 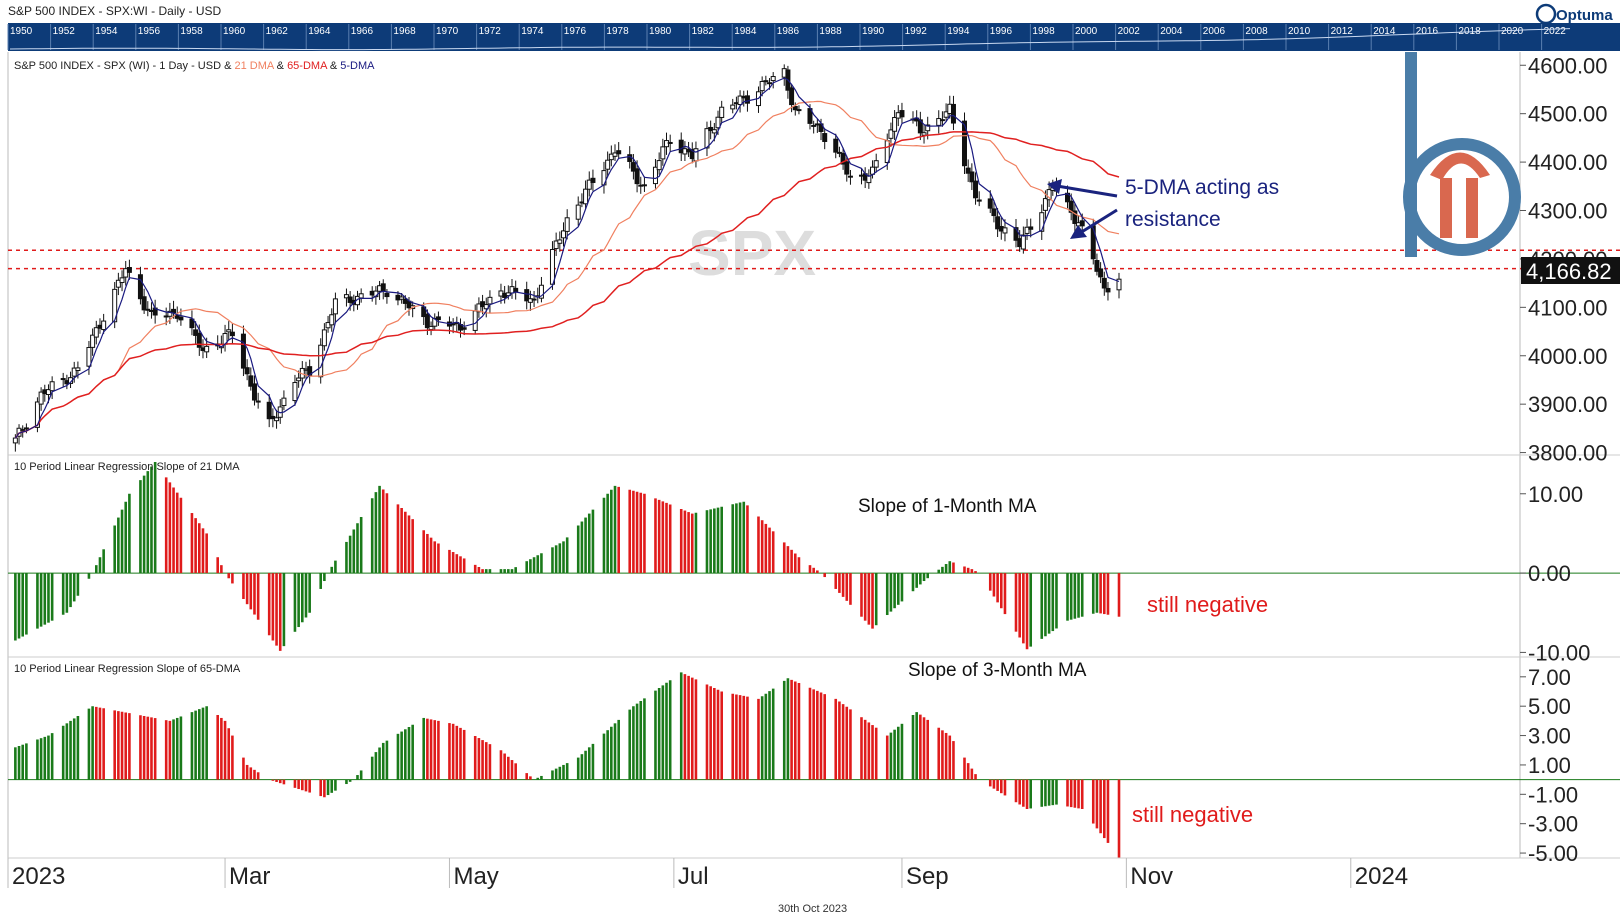 I want to click on overview-year-label: 1964, so click(x=319, y=31).